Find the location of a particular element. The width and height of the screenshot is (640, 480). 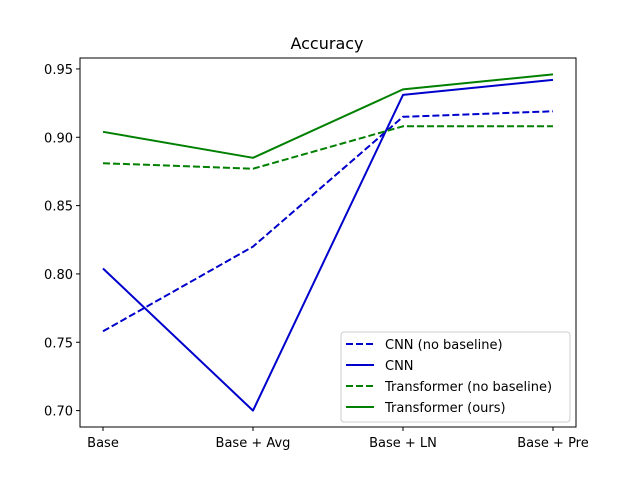

x-tick-label: Base + Avg is located at coordinates (253, 443).